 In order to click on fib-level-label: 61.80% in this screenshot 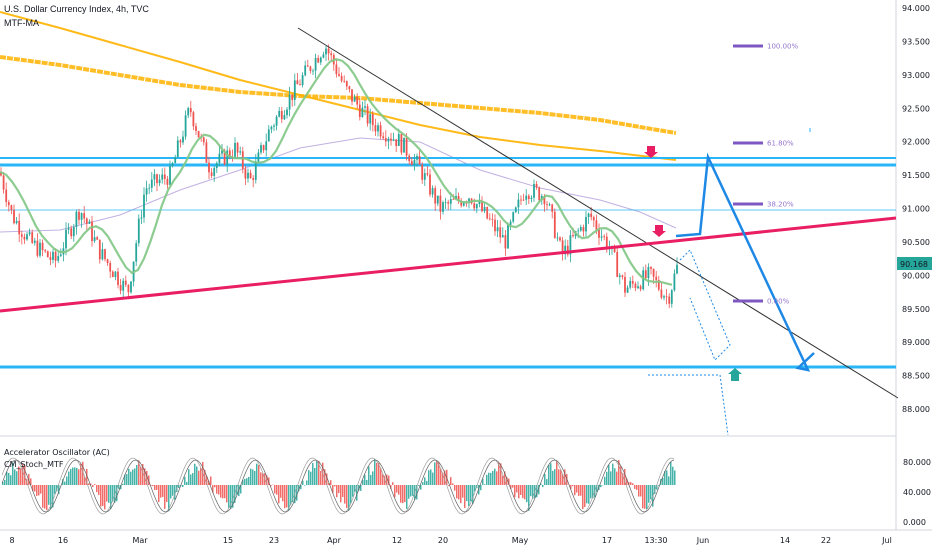, I will do `click(780, 144)`.